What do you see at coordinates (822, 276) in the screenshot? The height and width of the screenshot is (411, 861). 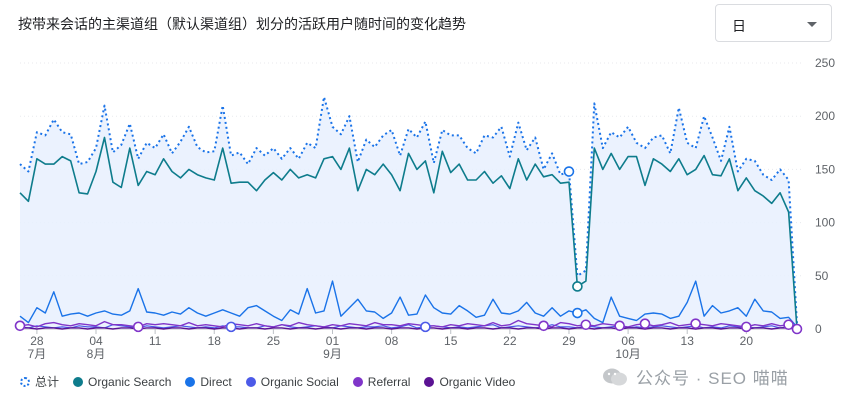 I see `y-tick-label: 50` at bounding box center [822, 276].